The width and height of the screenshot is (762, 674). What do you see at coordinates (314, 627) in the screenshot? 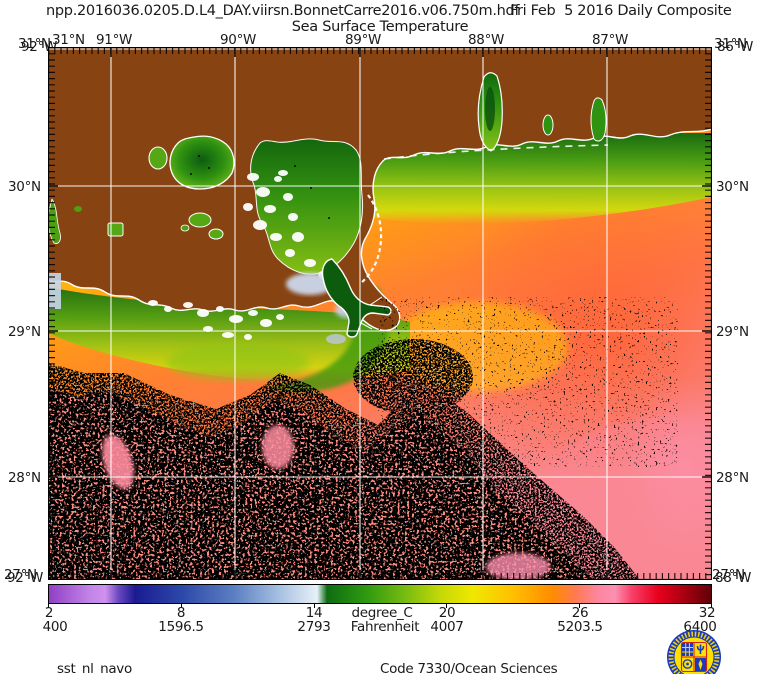
I see `fahrenheit-tick-label: 2793` at bounding box center [314, 627].